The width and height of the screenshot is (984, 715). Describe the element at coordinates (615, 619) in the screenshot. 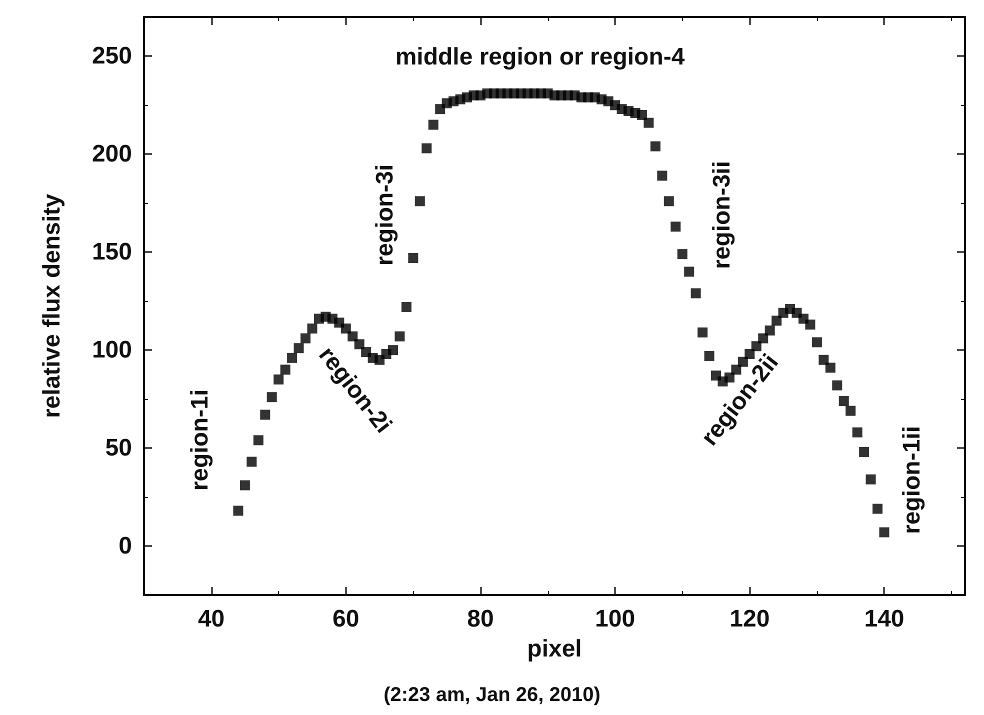

I see `x-tick-label: 100` at that location.